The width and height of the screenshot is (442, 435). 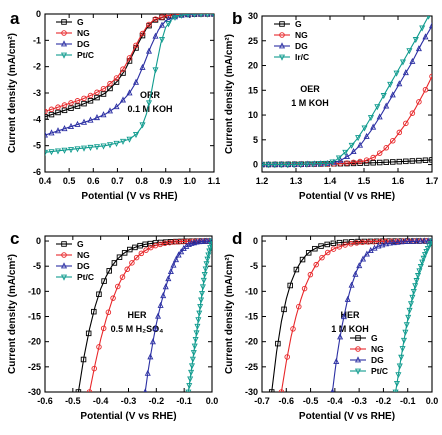 What do you see at coordinates (377, 360) in the screenshot?
I see `legend-label: DG` at bounding box center [377, 360].